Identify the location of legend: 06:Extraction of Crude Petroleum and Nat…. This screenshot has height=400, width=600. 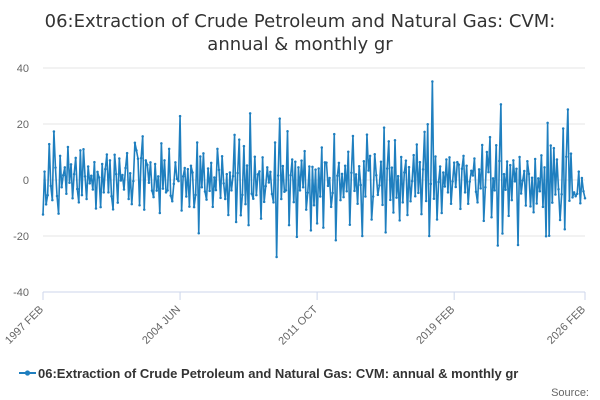
(268, 373).